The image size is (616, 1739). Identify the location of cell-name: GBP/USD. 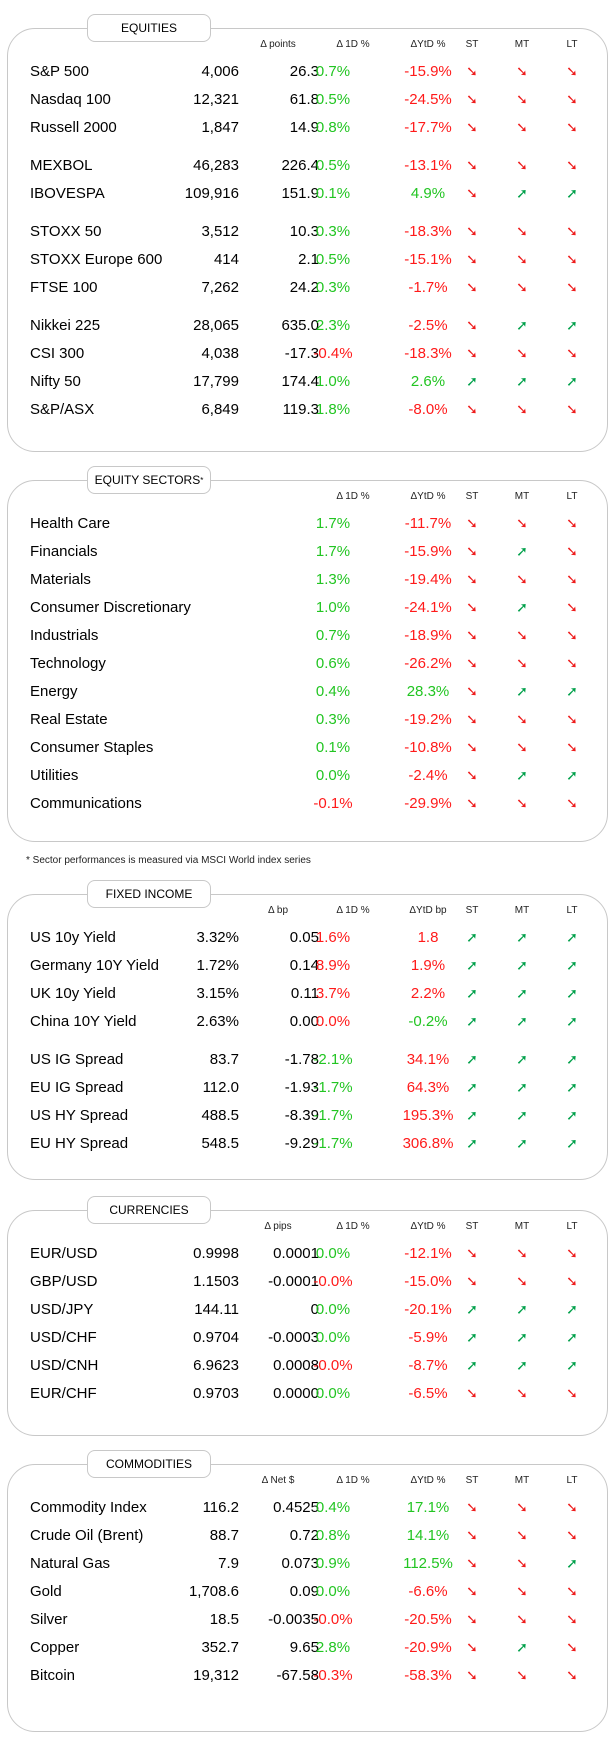
(64, 1281).